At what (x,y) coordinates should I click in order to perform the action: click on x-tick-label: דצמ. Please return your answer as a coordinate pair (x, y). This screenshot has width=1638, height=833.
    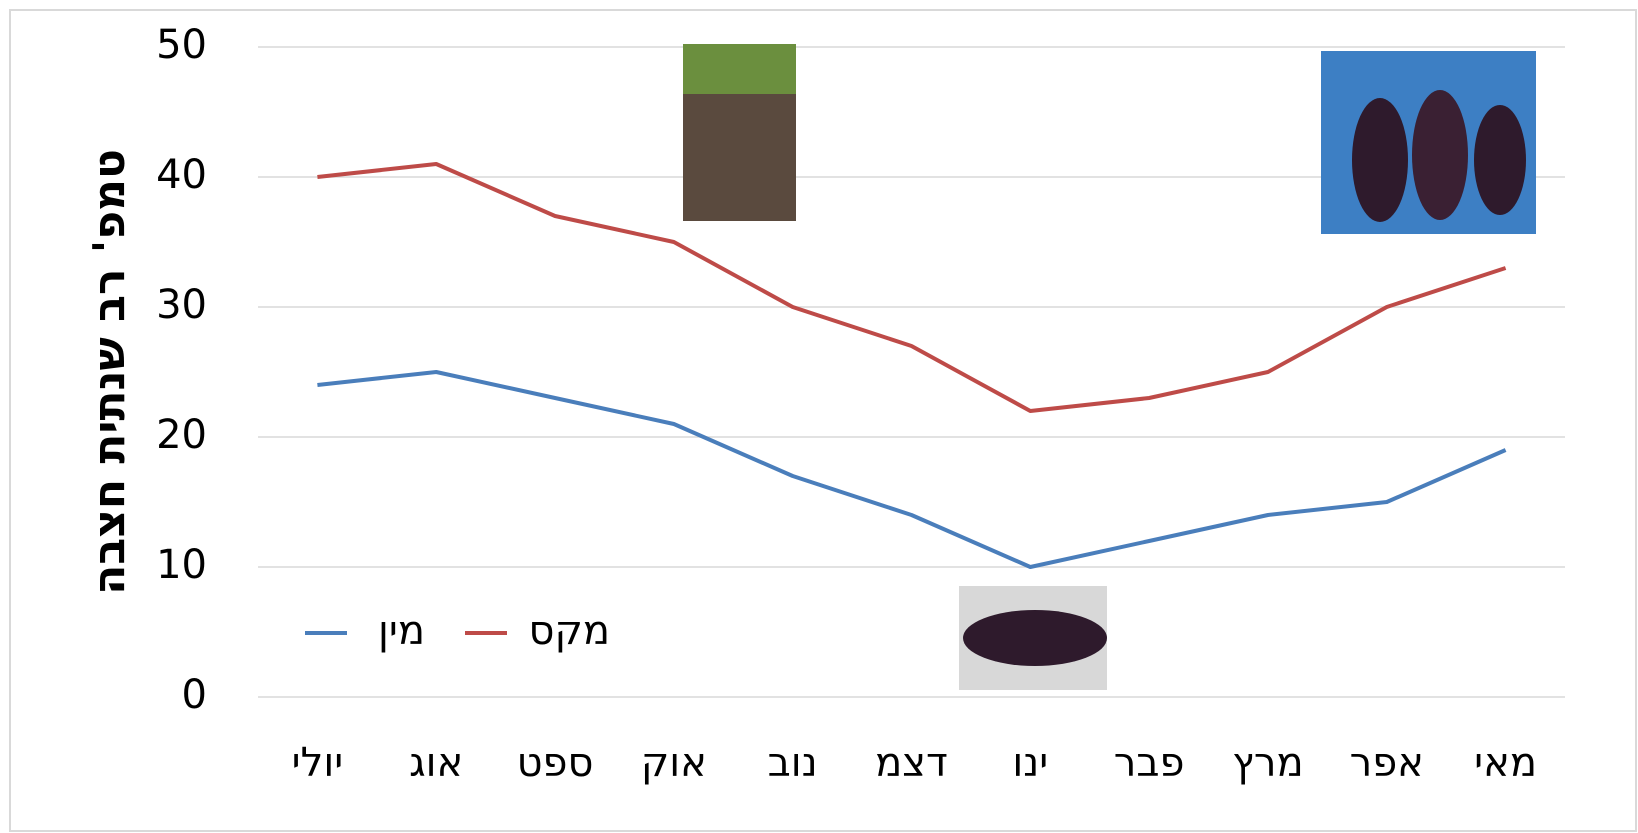
    Looking at the image, I should click on (911, 763).